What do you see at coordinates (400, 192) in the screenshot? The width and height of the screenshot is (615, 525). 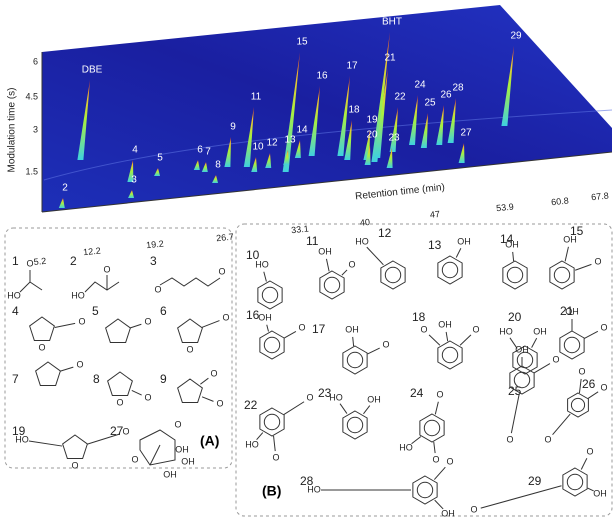 I see `x-axis-title: Retention time (min)` at bounding box center [400, 192].